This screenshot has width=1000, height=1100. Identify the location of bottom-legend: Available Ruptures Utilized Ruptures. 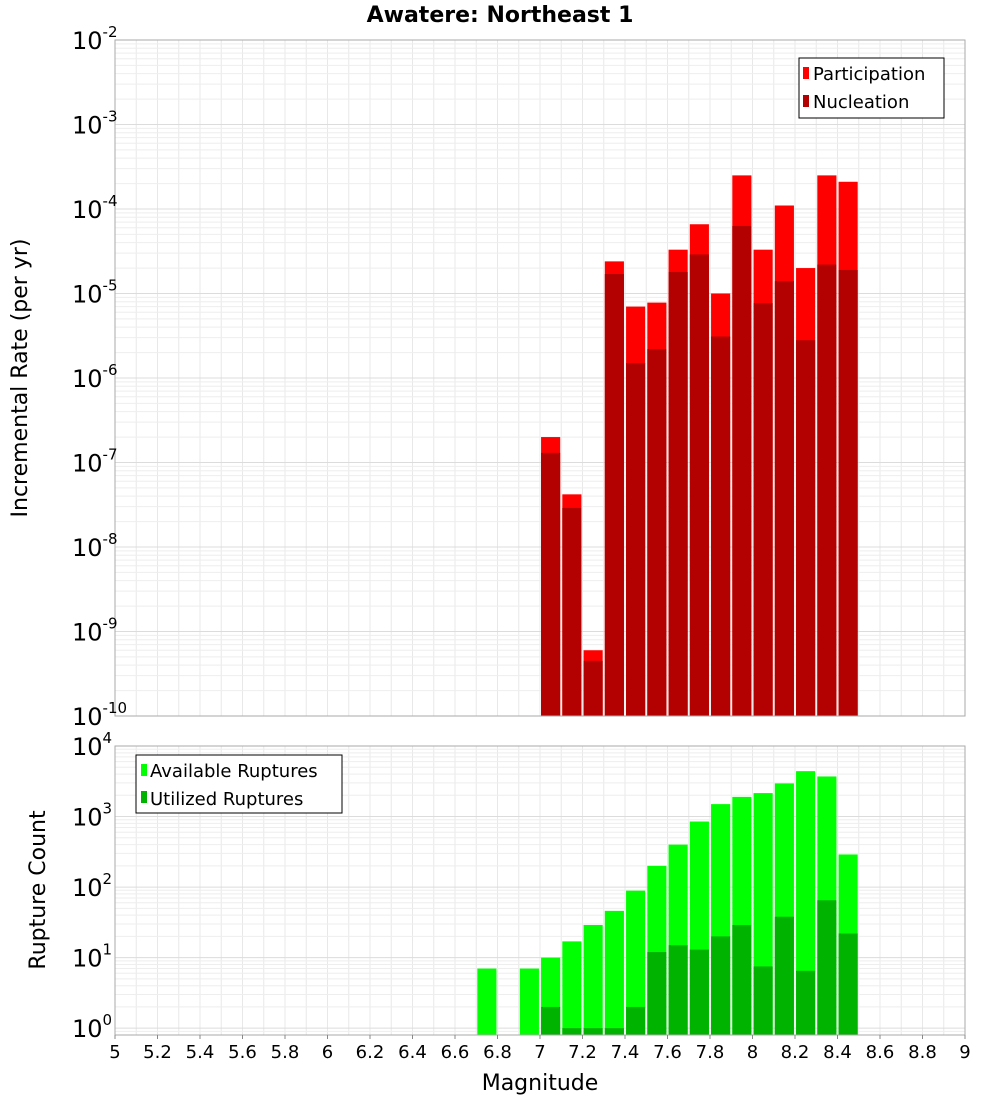
(239, 784).